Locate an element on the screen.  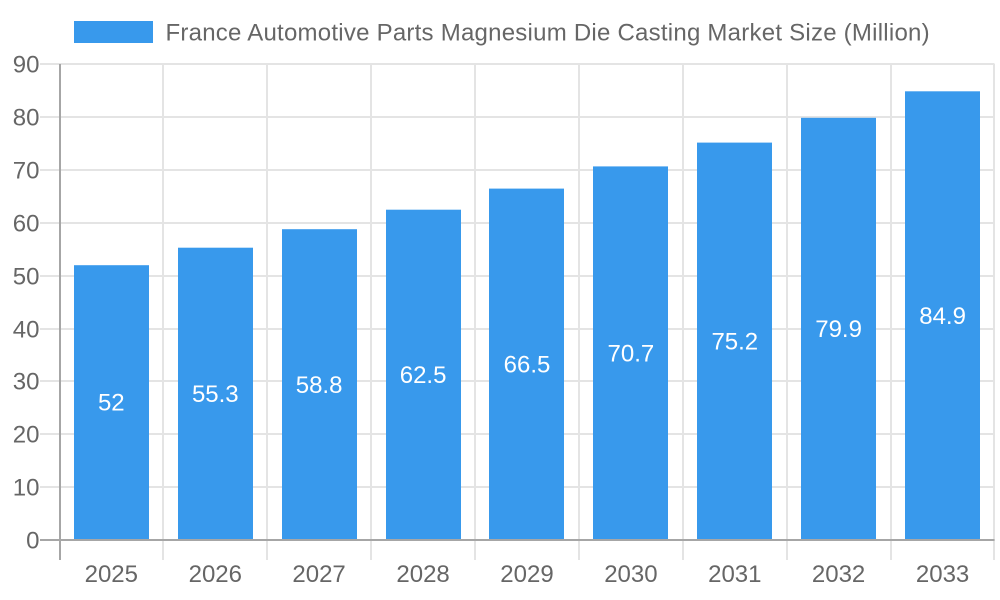
svg-text: 2028 is located at coordinates (422, 574).